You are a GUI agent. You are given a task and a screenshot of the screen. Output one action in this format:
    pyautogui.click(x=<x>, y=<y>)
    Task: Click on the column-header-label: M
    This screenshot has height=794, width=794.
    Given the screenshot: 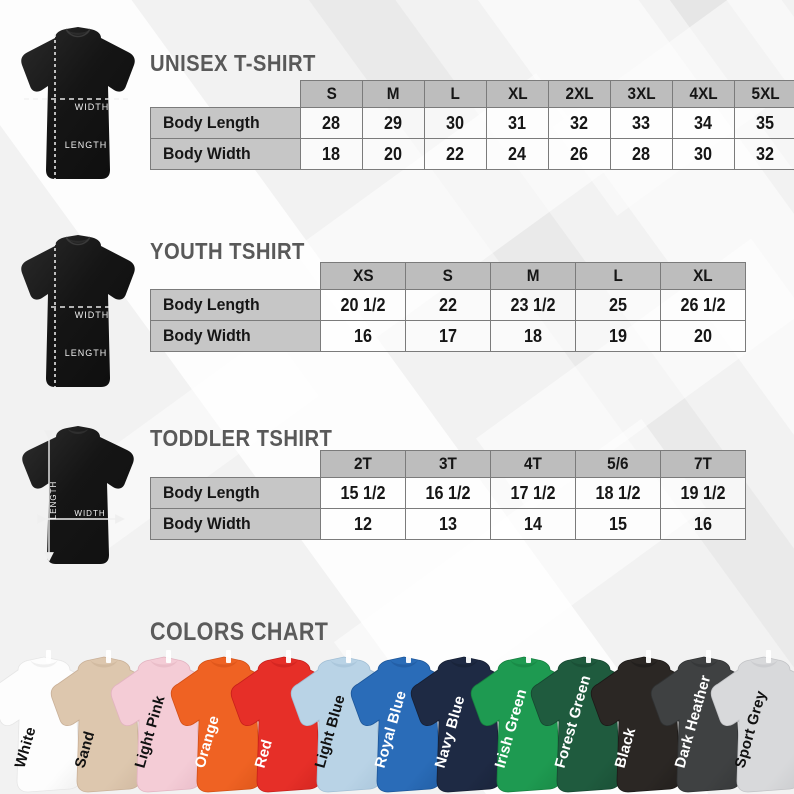 What is the action you would take?
    pyautogui.click(x=393, y=93)
    